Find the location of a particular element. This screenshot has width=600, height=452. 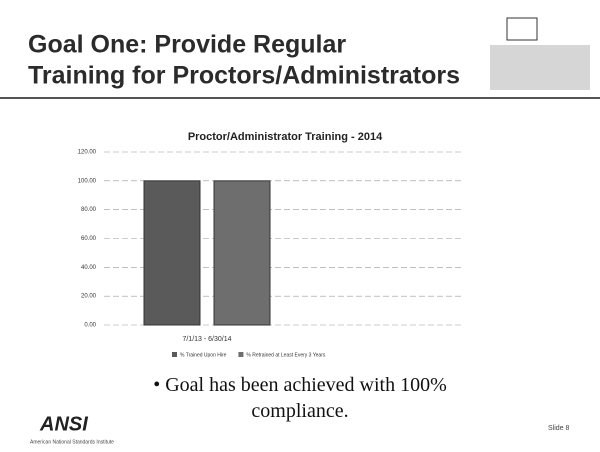

slide-title: Training for Proctors/Administrators is located at coordinates (244, 76).